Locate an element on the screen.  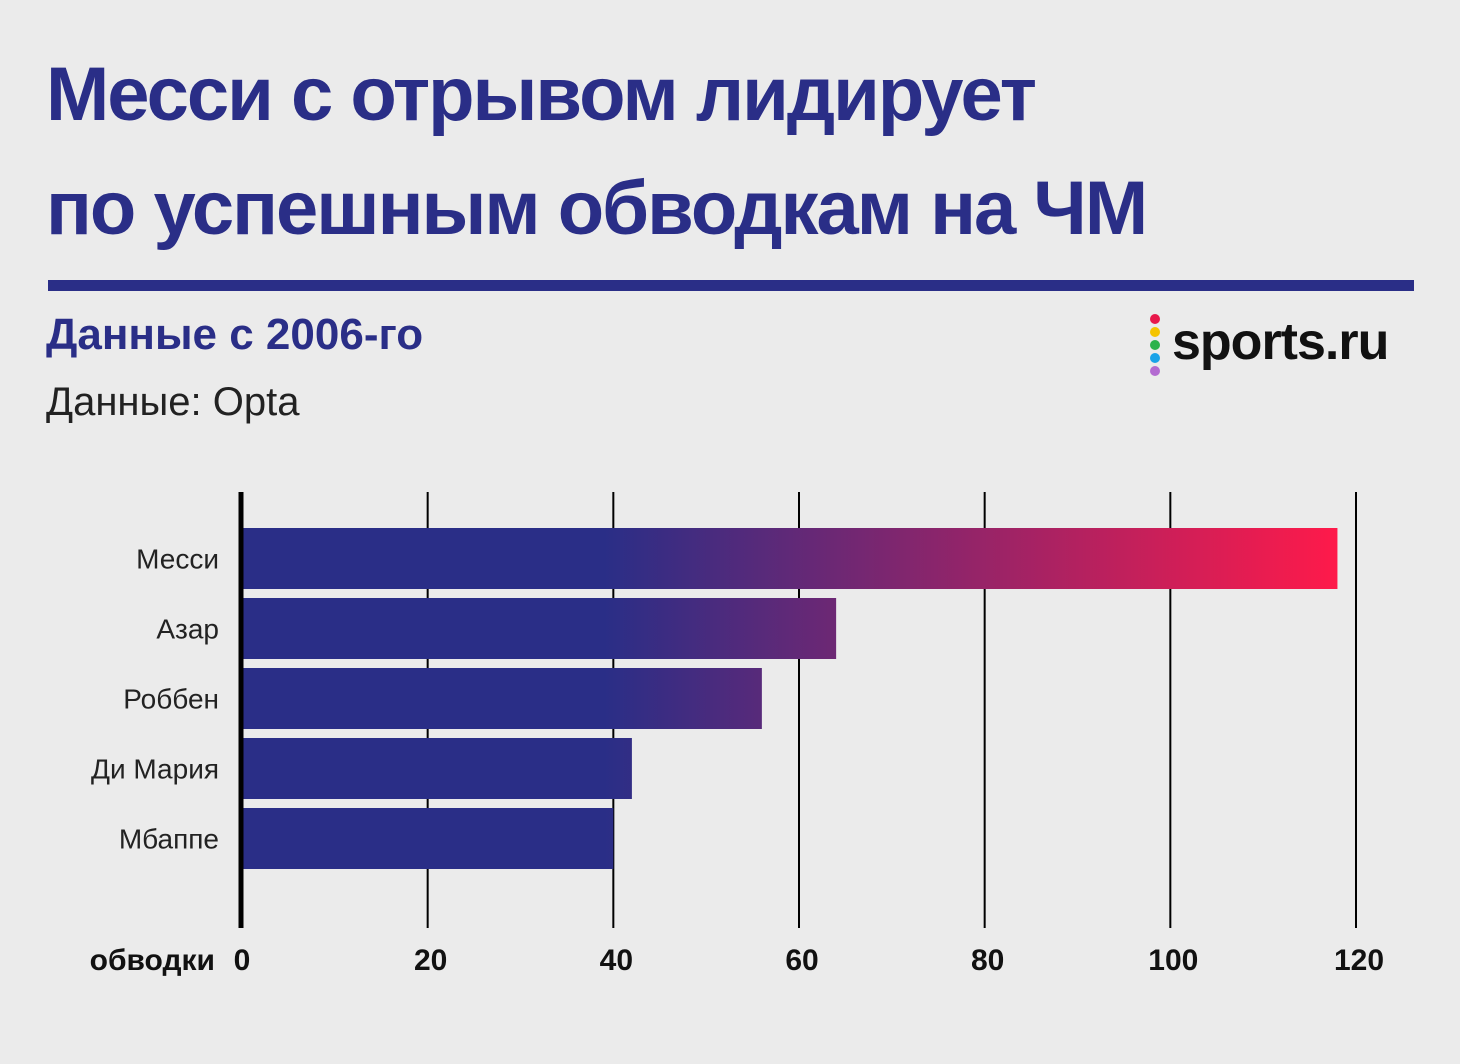
title-line-1: Месси с отрывом лидирует is located at coordinates (541, 94).